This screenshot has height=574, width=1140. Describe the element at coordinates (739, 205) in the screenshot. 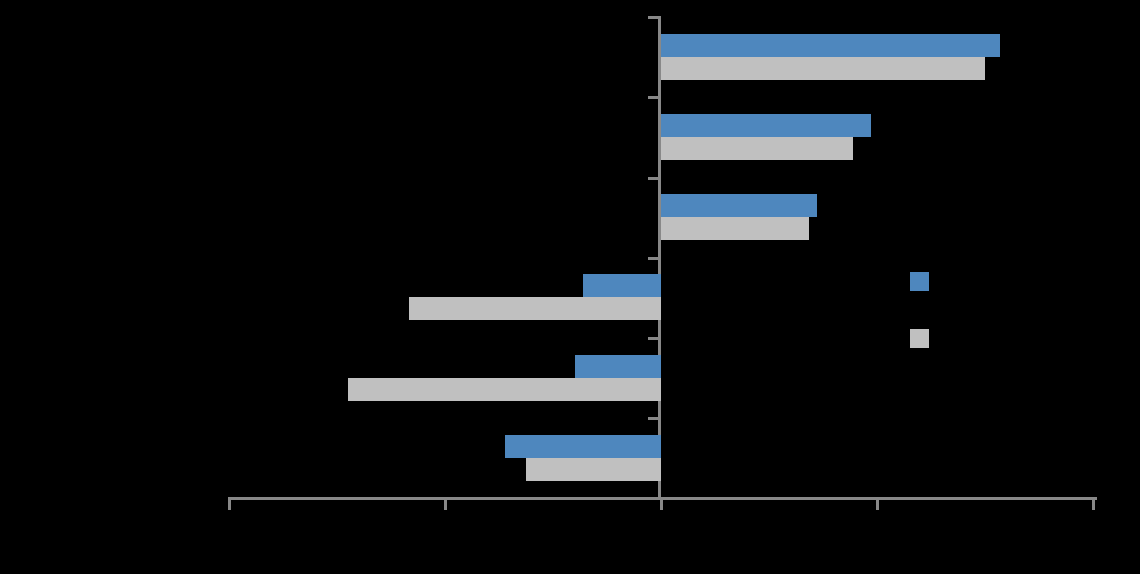

I see `bar-series-1-cat3` at that location.